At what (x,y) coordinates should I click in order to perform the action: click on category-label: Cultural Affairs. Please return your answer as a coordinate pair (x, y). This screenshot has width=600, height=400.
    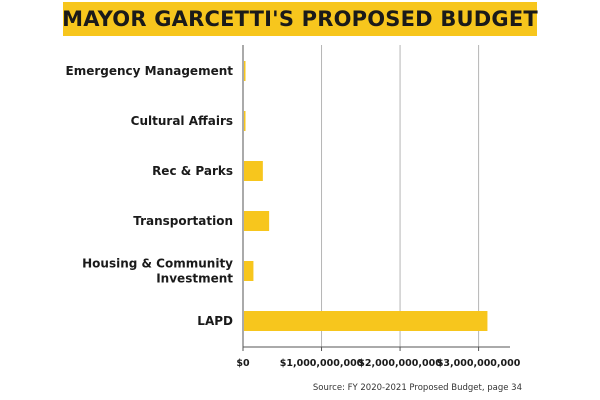
    Looking at the image, I should click on (182, 121).